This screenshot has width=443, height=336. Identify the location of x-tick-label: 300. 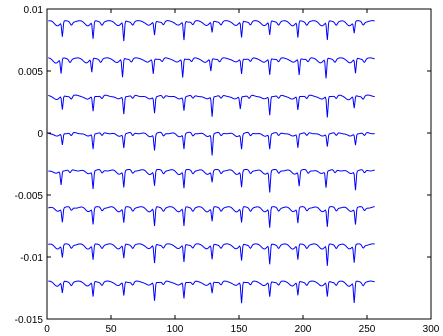
(431, 329).